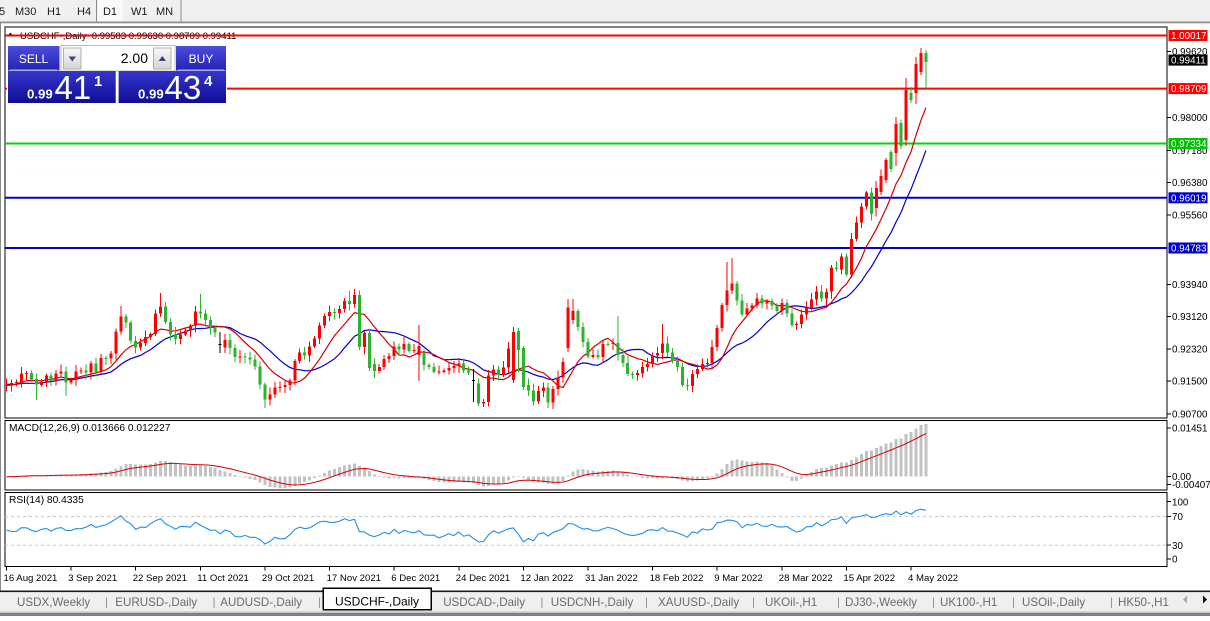  I want to click on svg-text: 43, so click(183, 87).